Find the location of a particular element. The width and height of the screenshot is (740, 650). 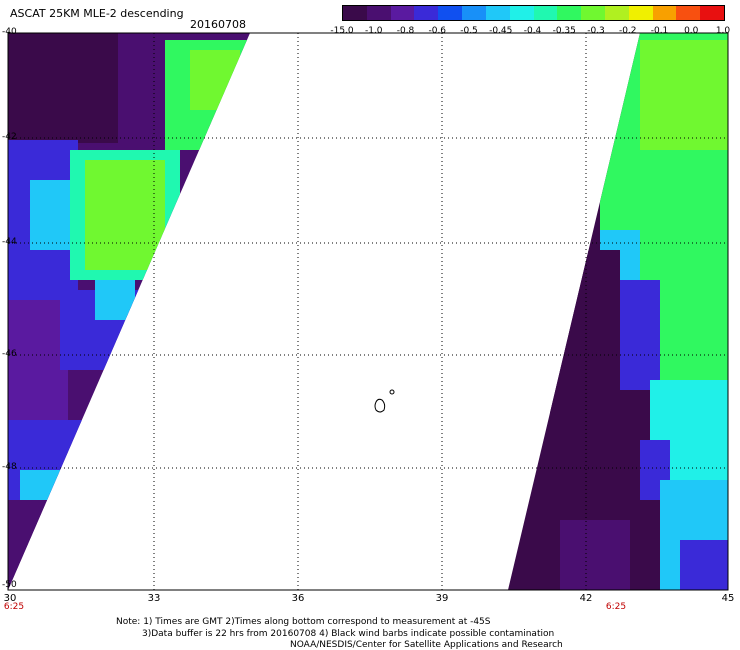

x-tick-label: 33 is located at coordinates (154, 598).